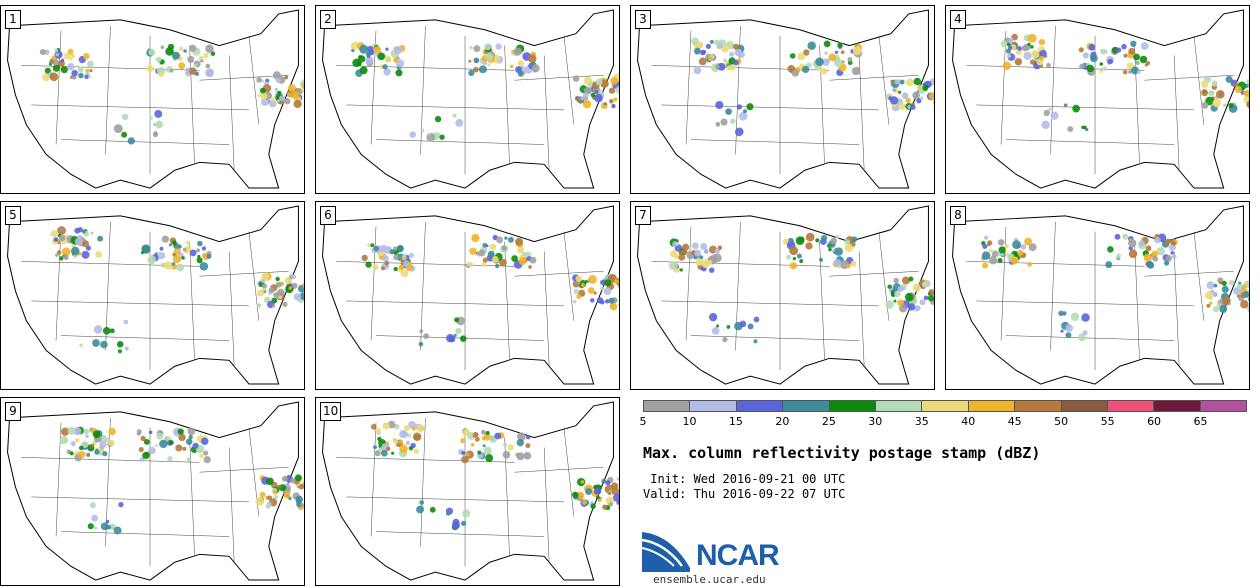 This screenshot has width=1260, height=588. What do you see at coordinates (689, 421) in the screenshot?
I see `colorbar-label: 10` at bounding box center [689, 421].